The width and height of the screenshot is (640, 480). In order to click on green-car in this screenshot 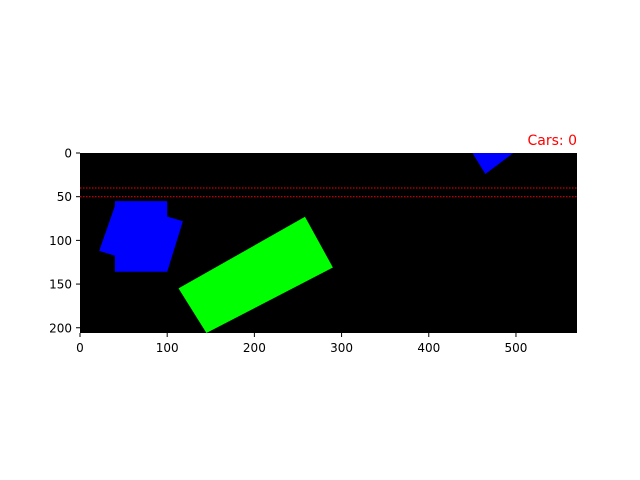, I will do `click(255, 274)`.